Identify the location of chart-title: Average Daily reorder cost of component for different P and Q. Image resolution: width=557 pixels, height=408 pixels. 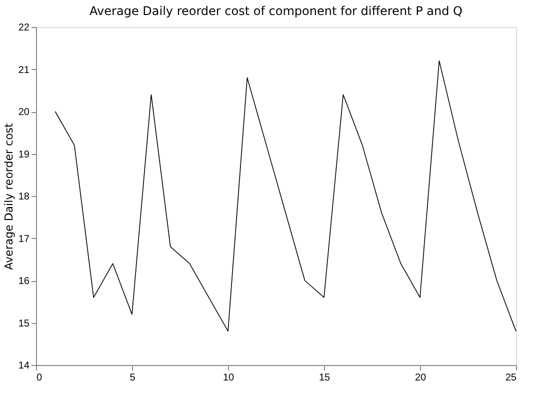
(276, 11).